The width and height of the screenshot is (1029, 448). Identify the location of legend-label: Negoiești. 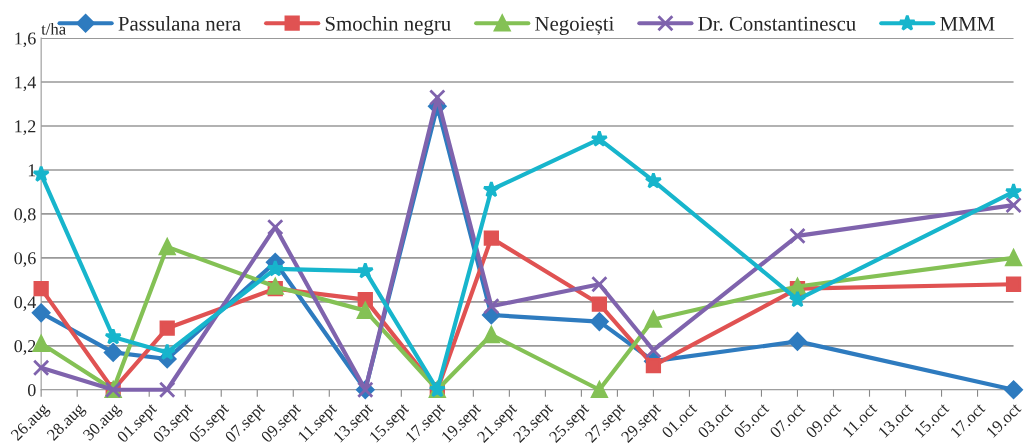
(574, 26).